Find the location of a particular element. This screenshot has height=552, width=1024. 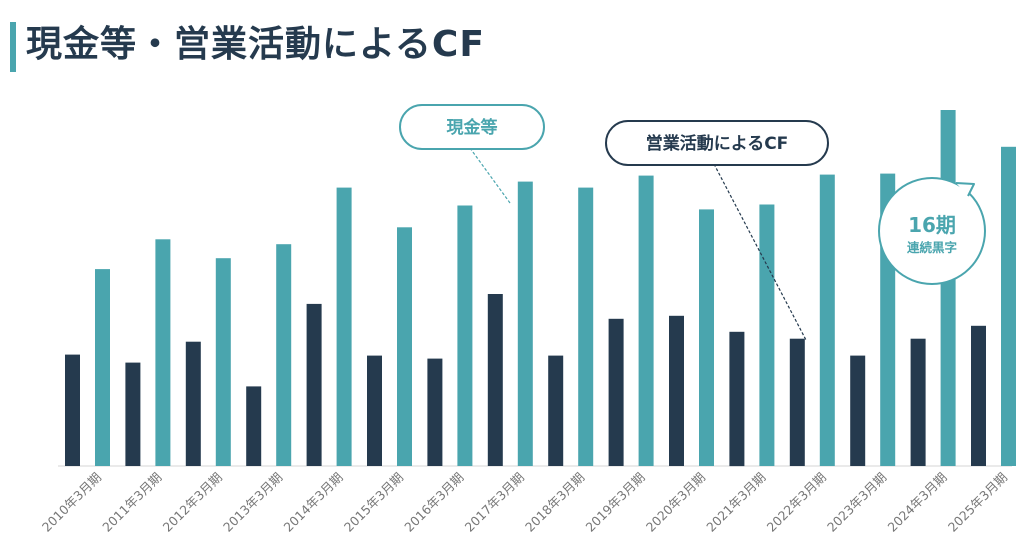

x-tick-label: 2011年3月期 is located at coordinates (131, 502).